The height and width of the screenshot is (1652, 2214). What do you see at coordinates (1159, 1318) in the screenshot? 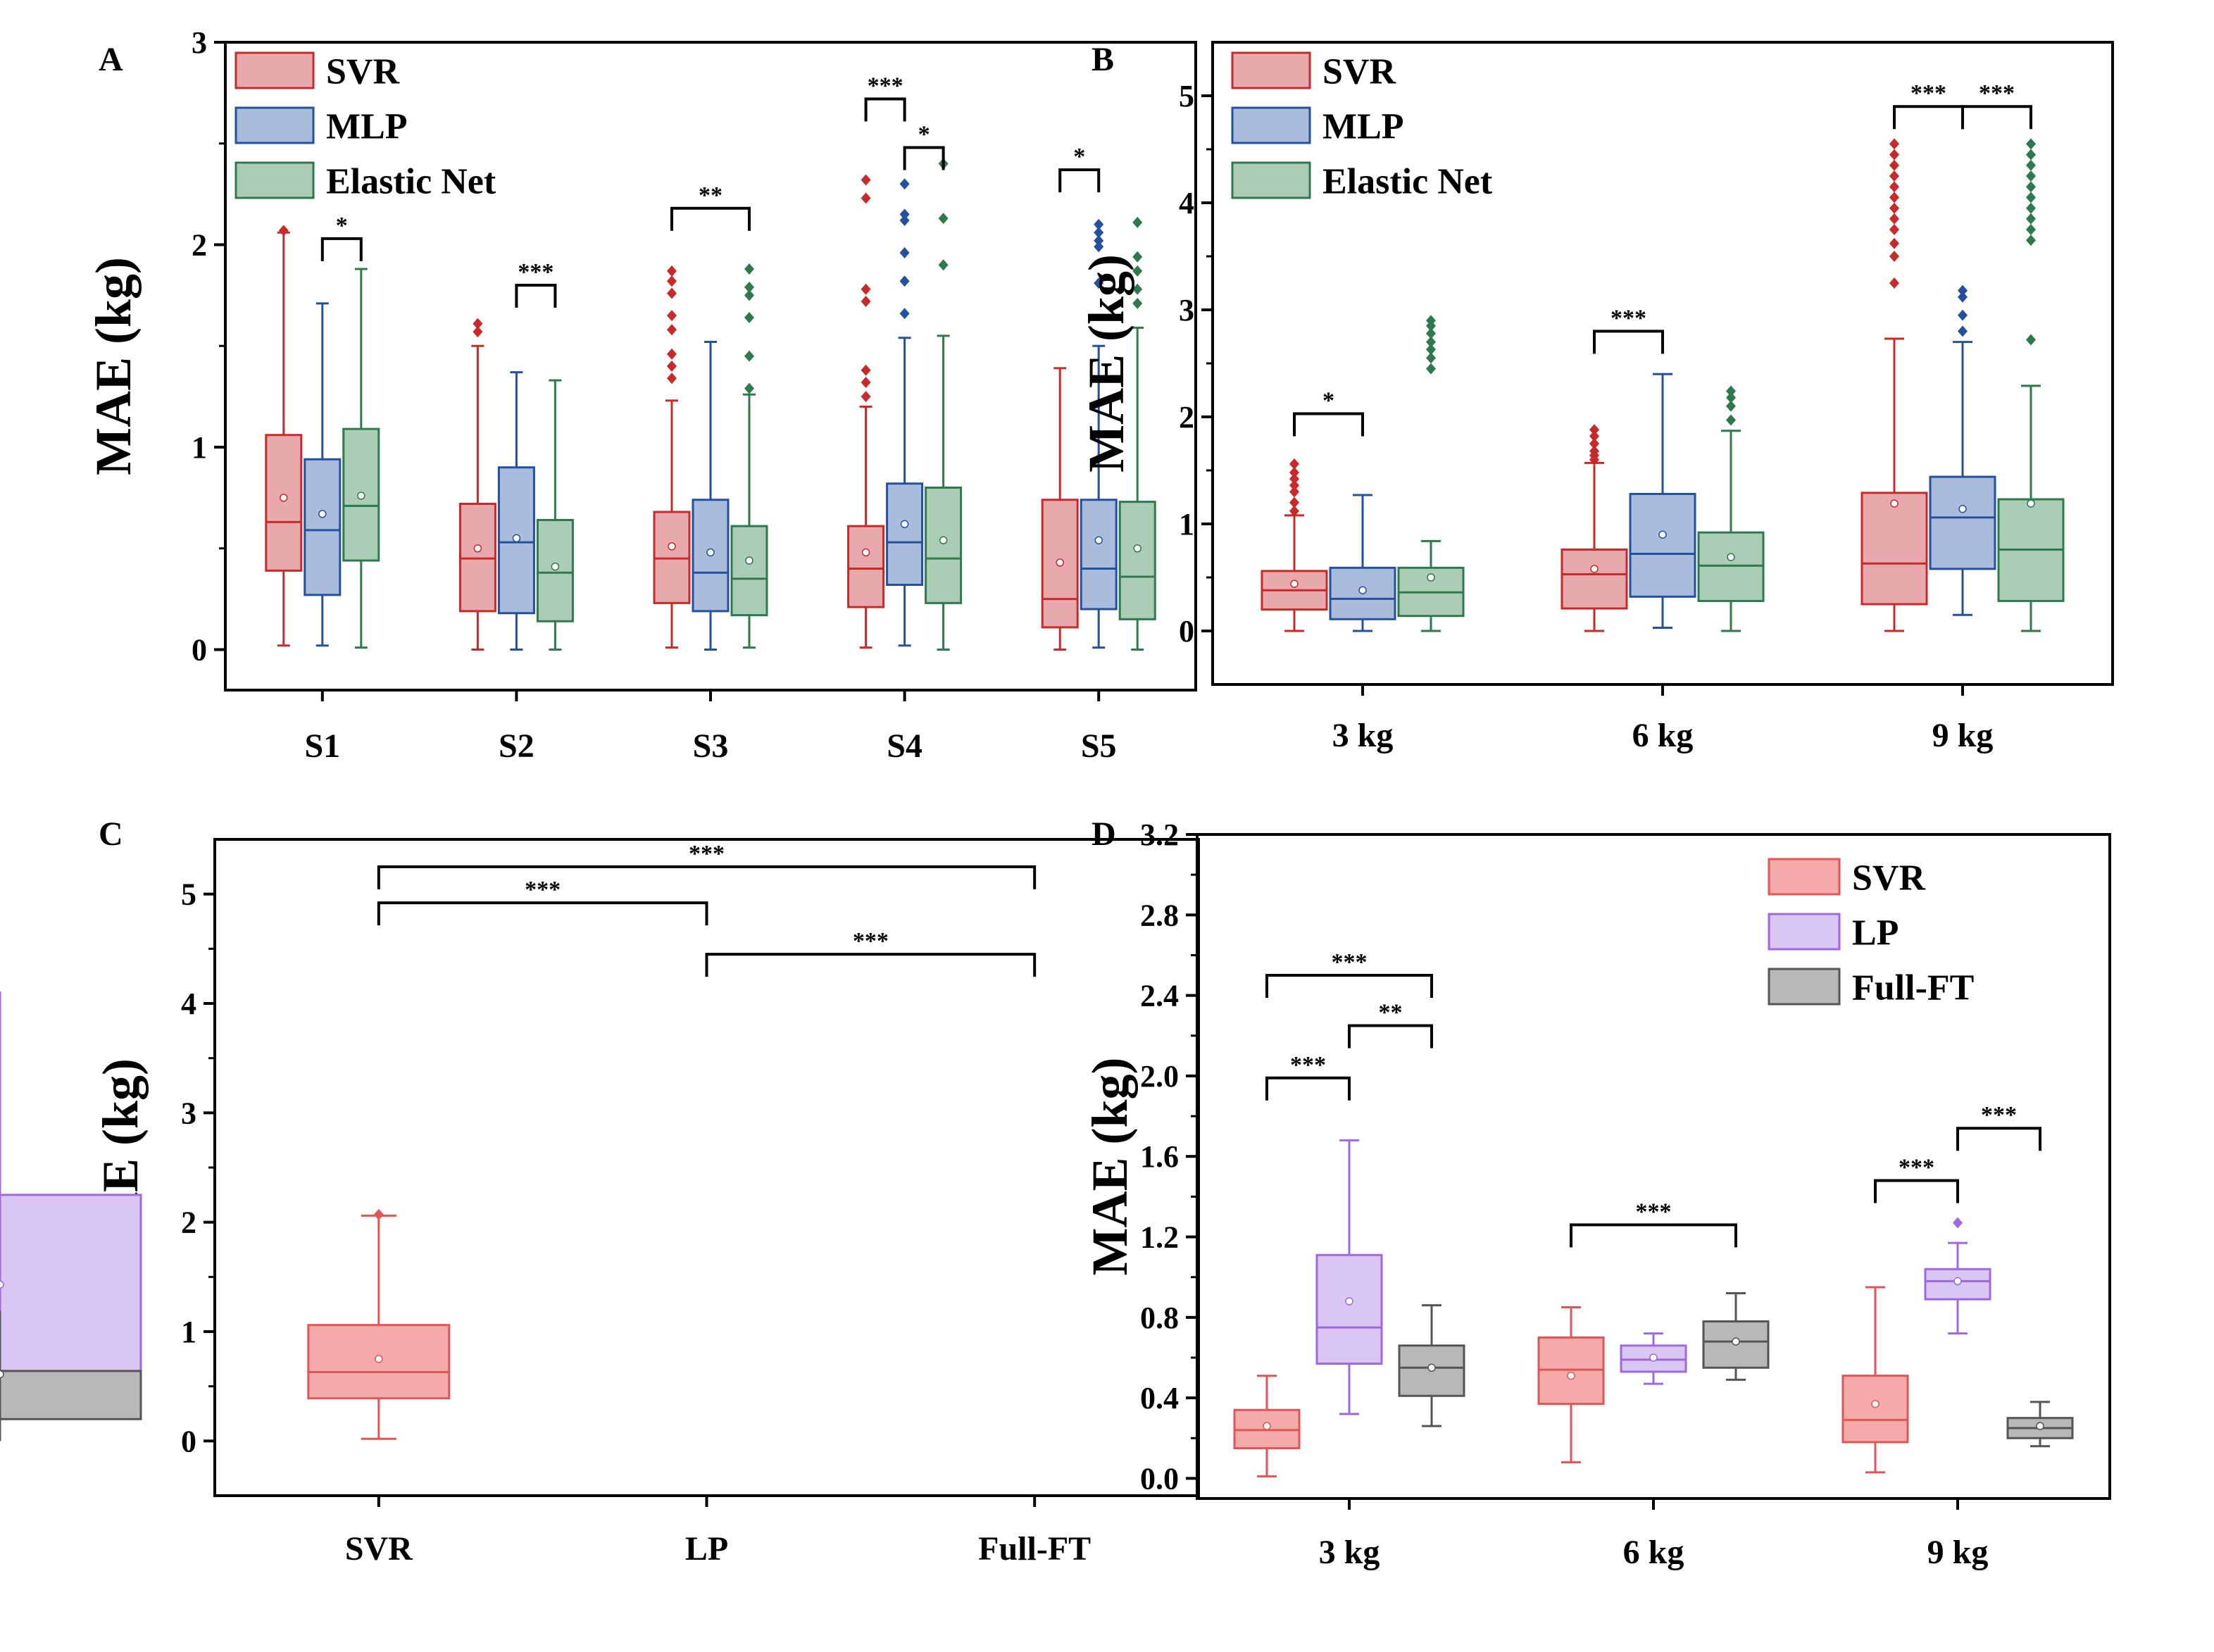
I see `y-tick-label: 0.8` at bounding box center [1159, 1318].